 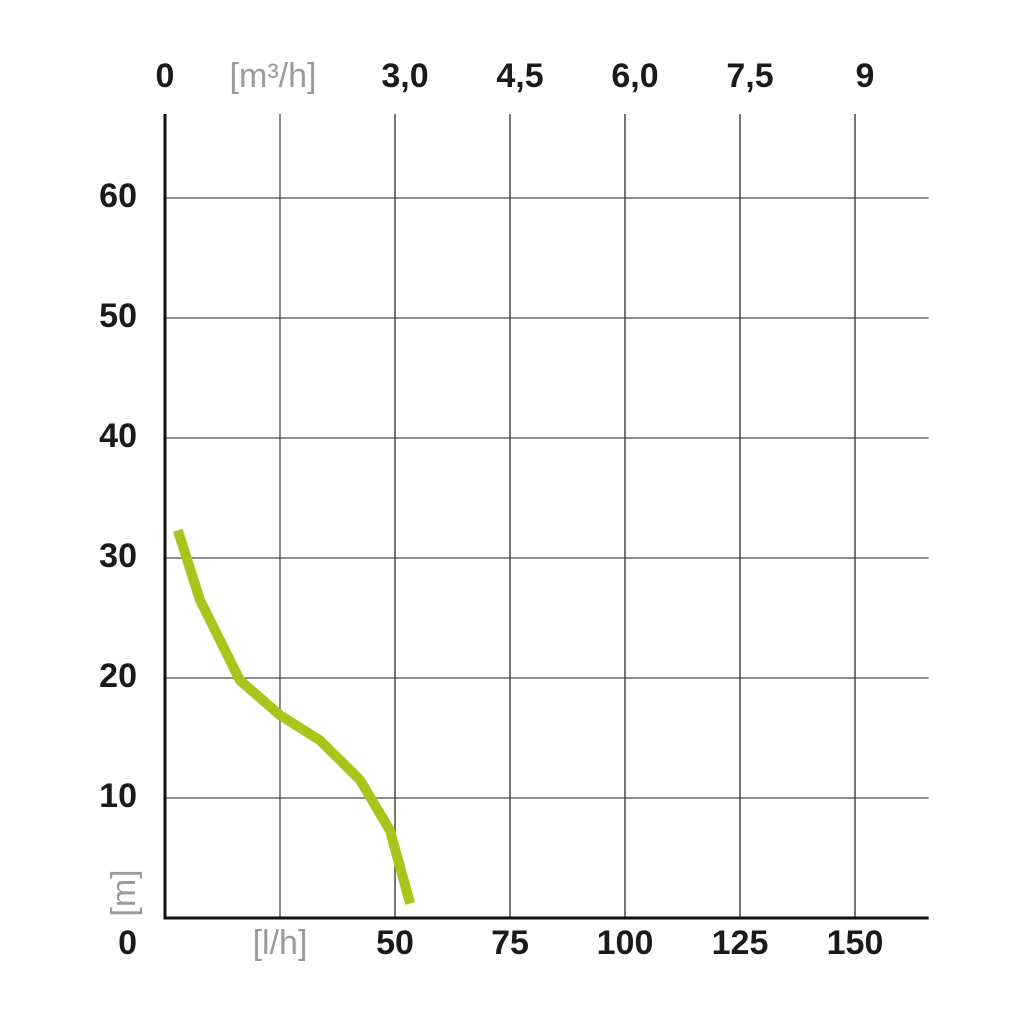 I want to click on y-tick-label: 50, so click(x=118, y=316).